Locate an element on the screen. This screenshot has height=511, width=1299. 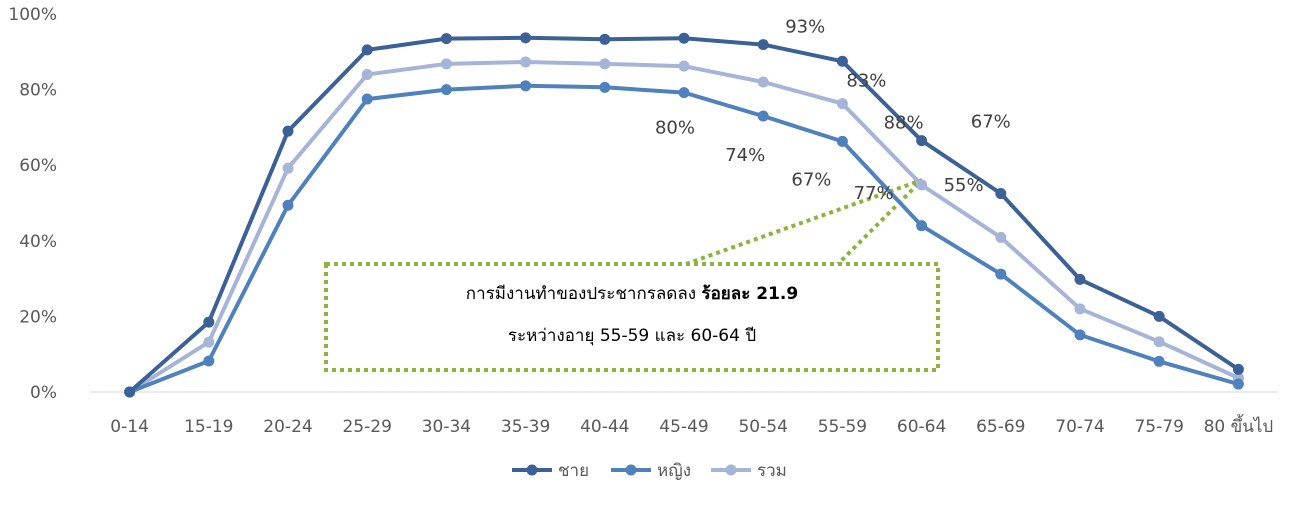
annotation-label: 74% is located at coordinates (745, 155).